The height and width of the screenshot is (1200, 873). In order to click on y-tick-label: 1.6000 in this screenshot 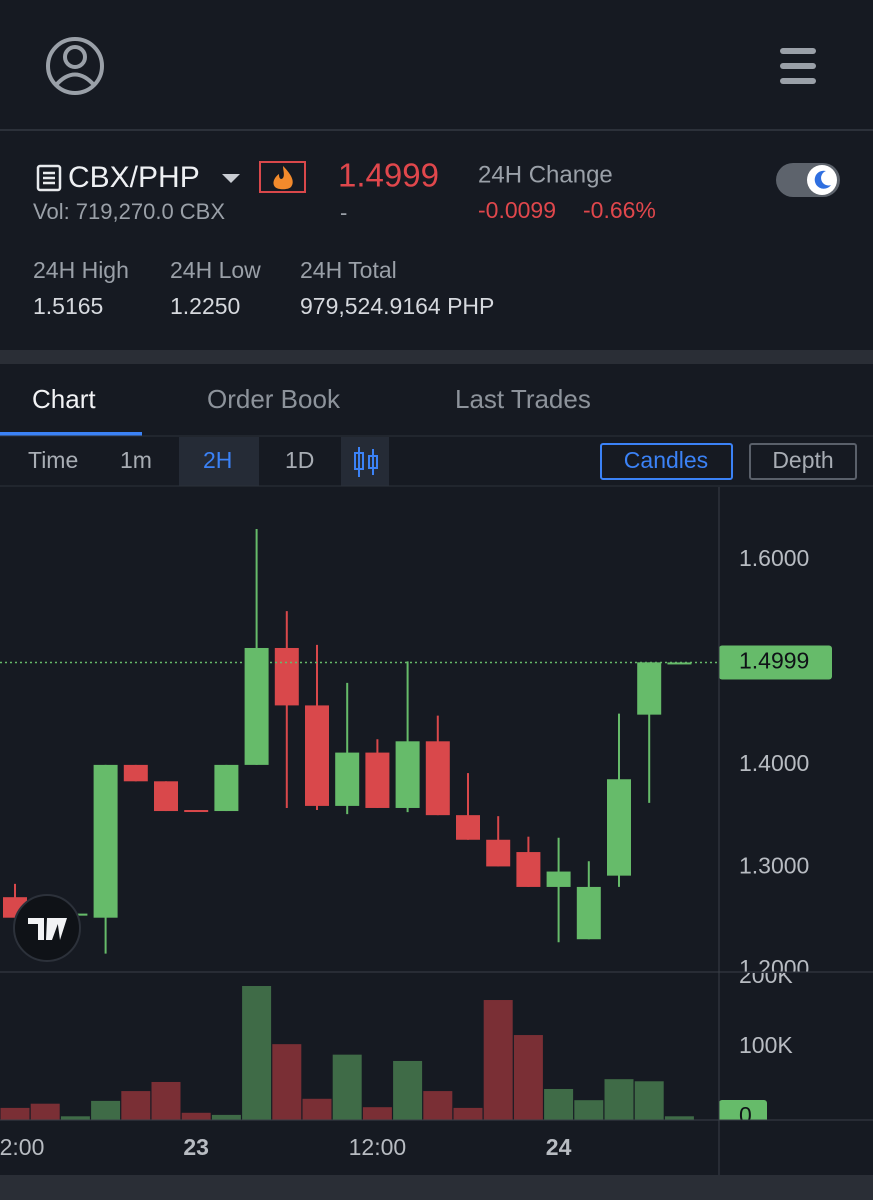, I will do `click(774, 558)`.